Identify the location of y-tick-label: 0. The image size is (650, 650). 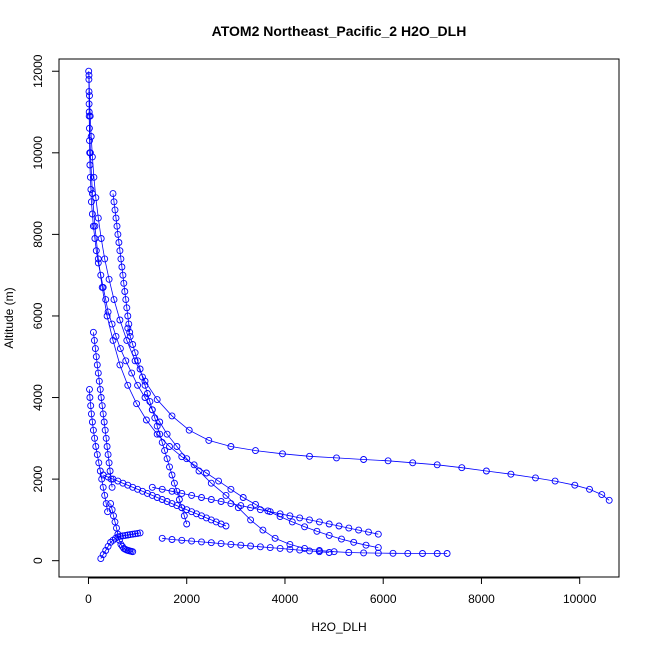
(38, 560).